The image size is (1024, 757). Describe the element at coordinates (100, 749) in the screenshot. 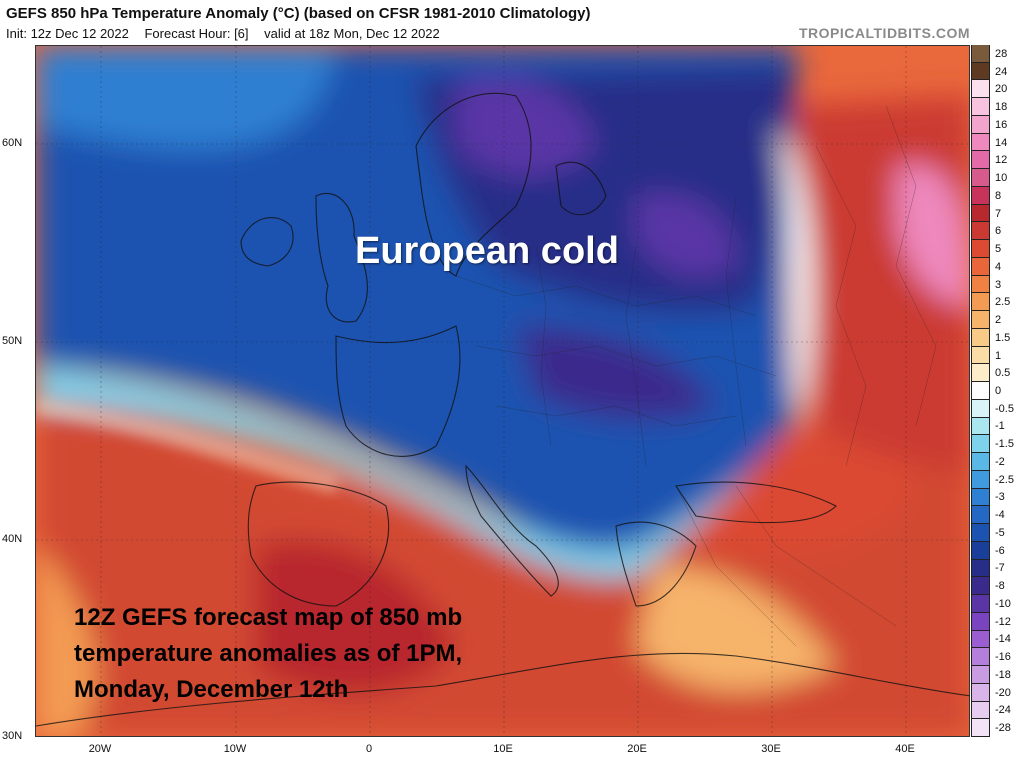

I see `lon-label-20w: 20W` at that location.